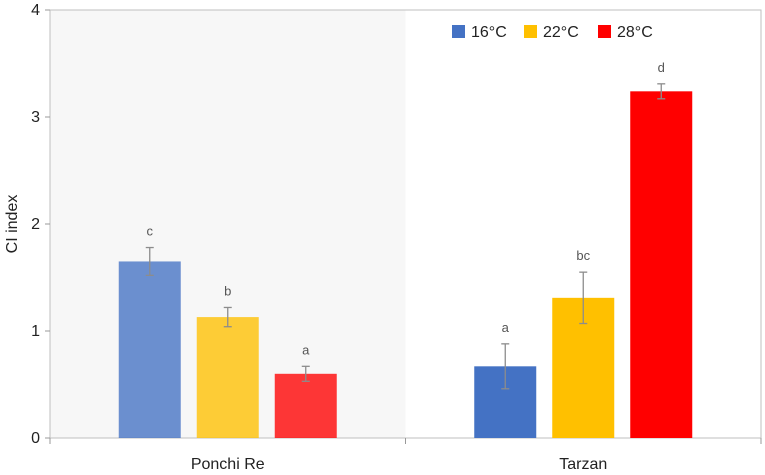 The image size is (765, 475). Describe the element at coordinates (12, 224) in the screenshot. I see `y-axis-title: CI index` at that location.